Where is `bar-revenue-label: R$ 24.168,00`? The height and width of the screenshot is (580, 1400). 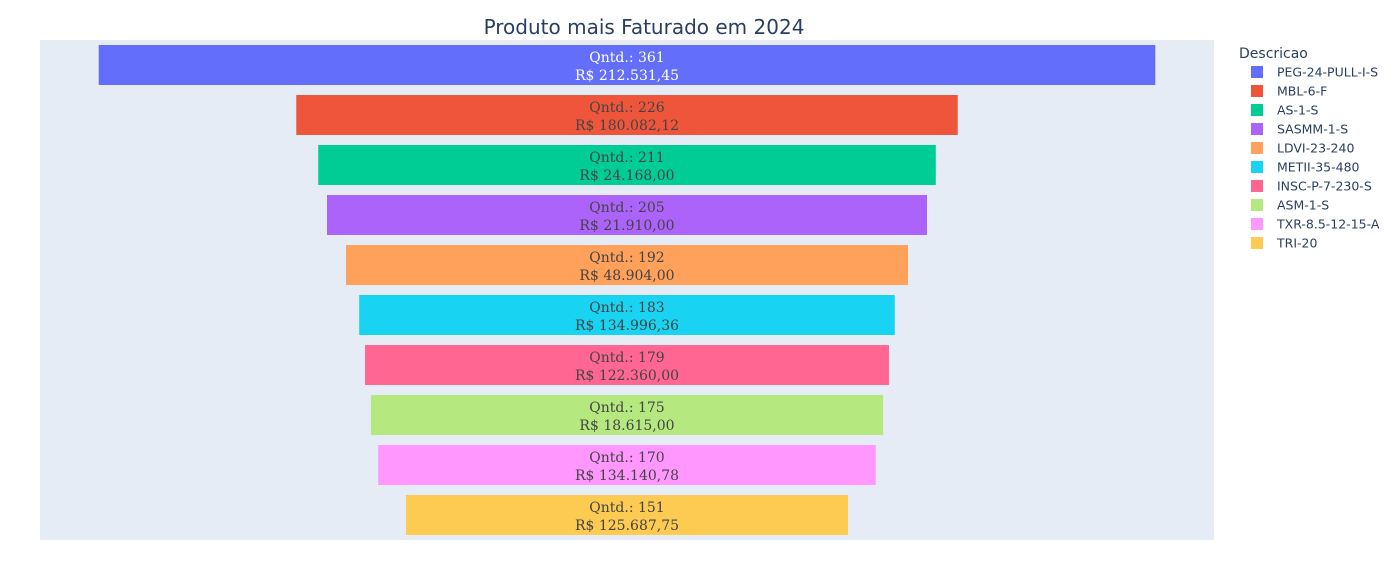 bar-revenue-label: R$ 24.168,00 is located at coordinates (626, 176).